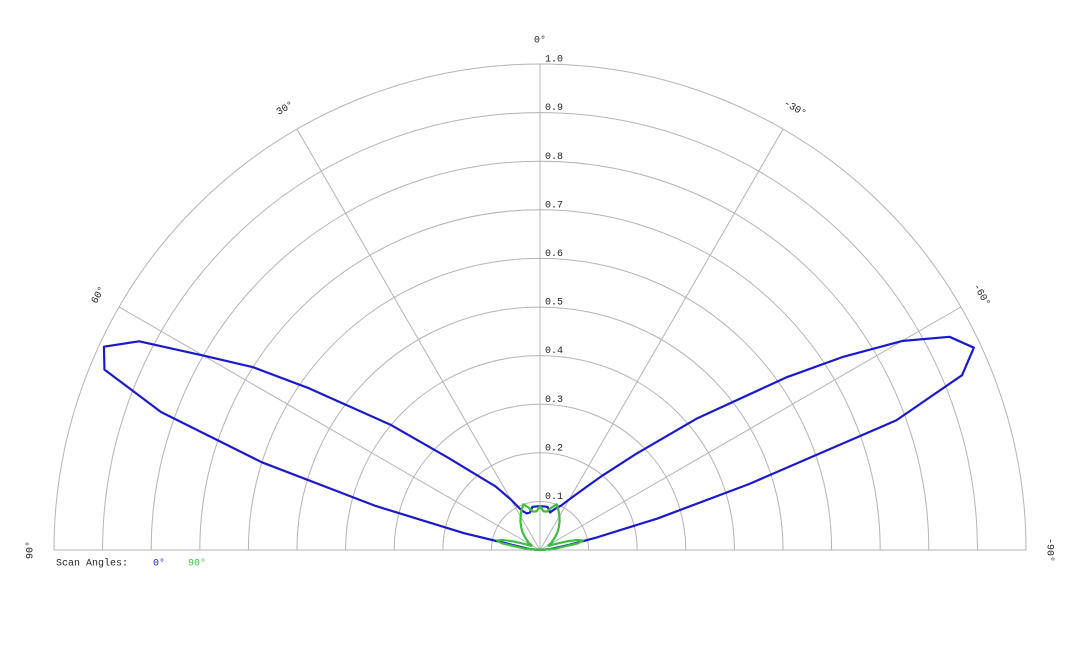 The image size is (1080, 648). Describe the element at coordinates (554, 157) in the screenshot. I see `r-tick-label: 0.8` at that location.